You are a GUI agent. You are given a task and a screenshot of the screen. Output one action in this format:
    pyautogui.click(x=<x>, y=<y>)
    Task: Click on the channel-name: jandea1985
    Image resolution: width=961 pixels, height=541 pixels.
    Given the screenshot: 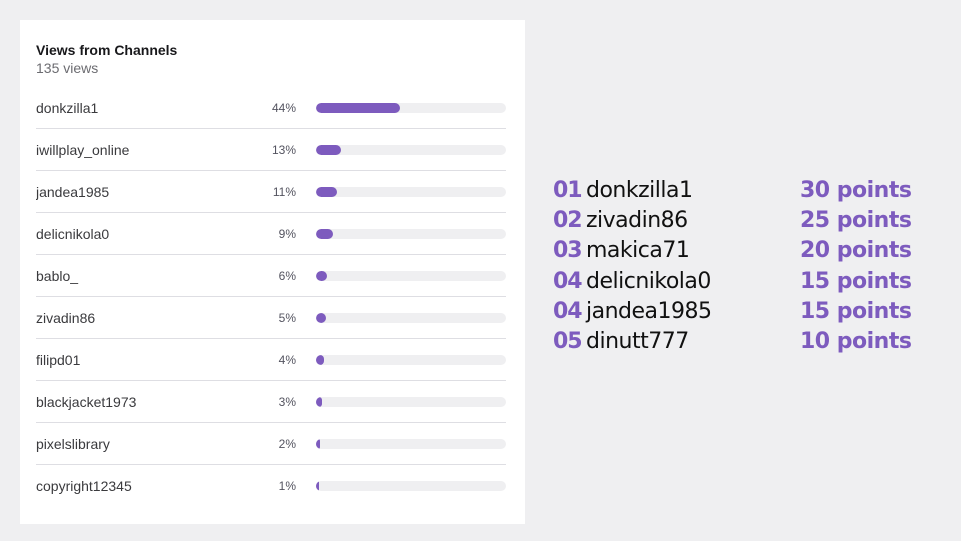 What is the action you would take?
    pyautogui.click(x=73, y=191)
    